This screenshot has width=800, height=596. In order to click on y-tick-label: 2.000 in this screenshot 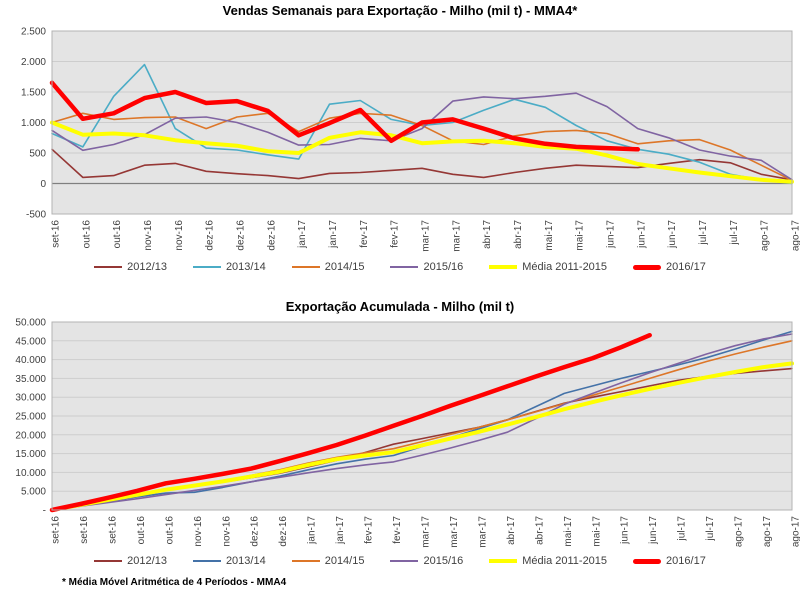, I will do `click(33, 62)`.